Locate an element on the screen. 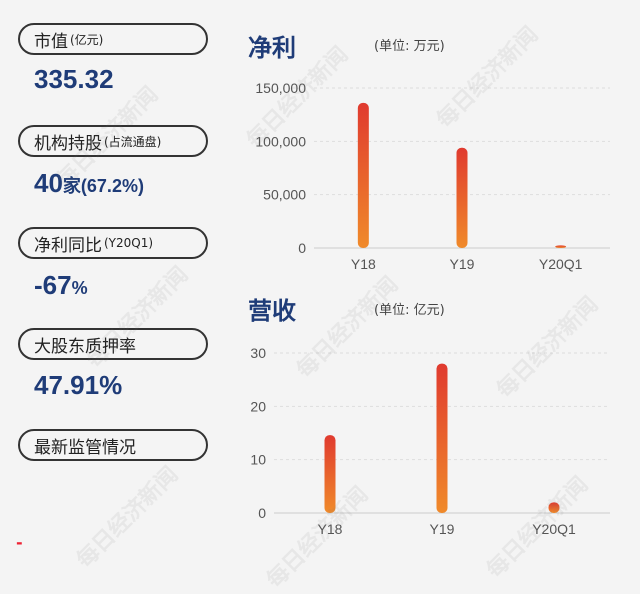 This screenshot has height=594, width=640. chart1-unit: (单位: 万元) is located at coordinates (409, 46).